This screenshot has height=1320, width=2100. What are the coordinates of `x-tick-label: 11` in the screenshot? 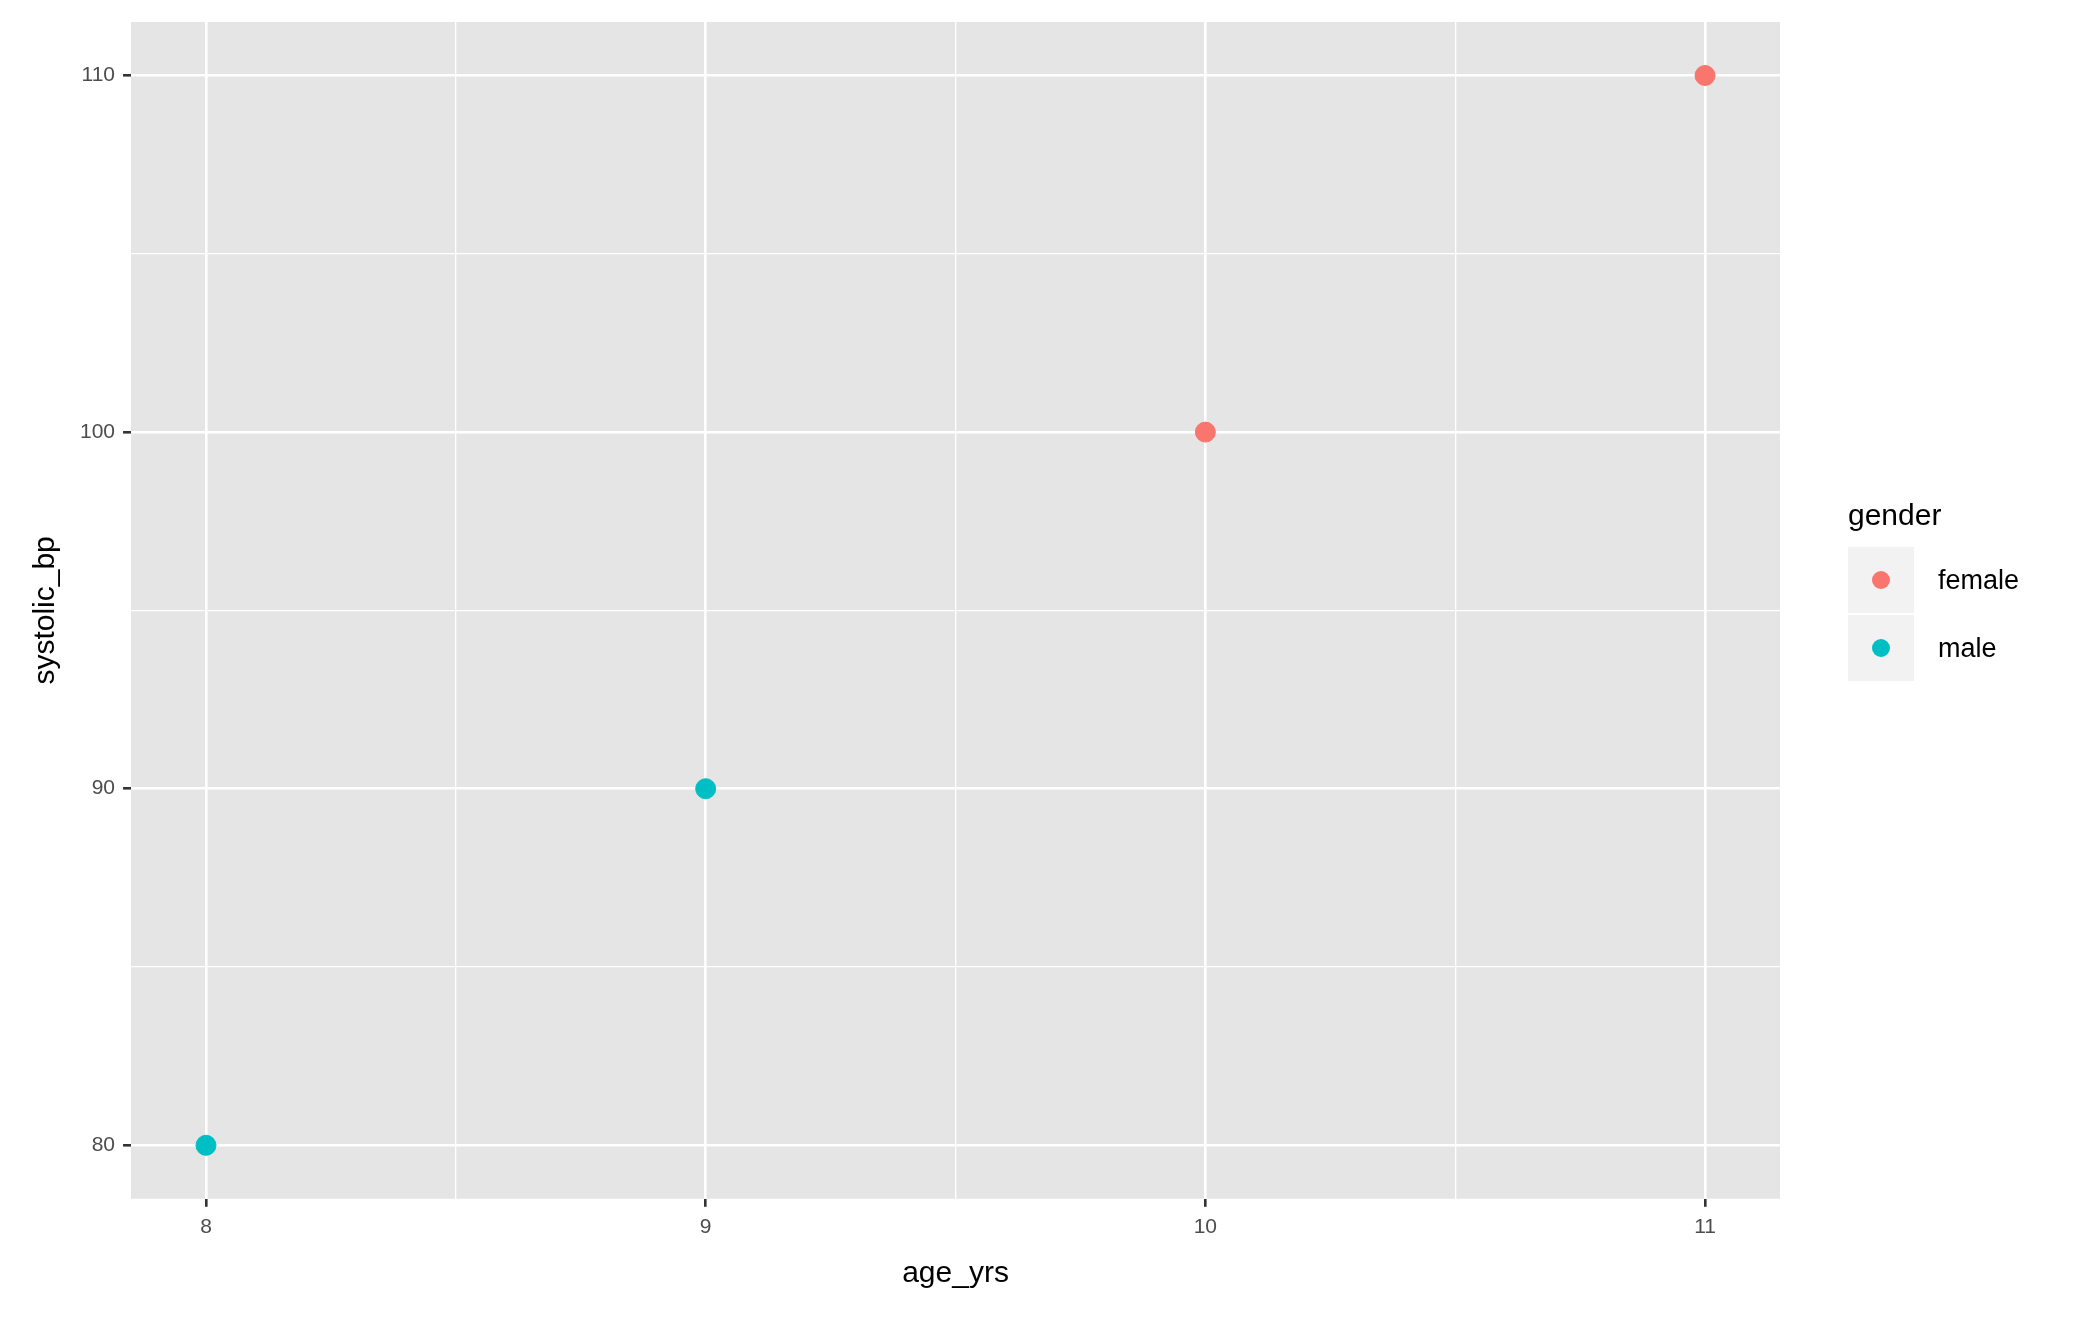 It's located at (1705, 1226).